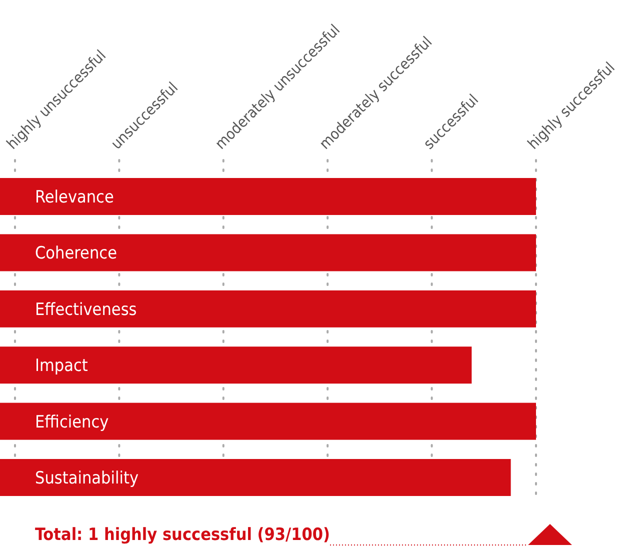 The height and width of the screenshot is (551, 631). Describe the element at coordinates (72, 422) in the screenshot. I see `y-tick-label: Efficiency` at that location.